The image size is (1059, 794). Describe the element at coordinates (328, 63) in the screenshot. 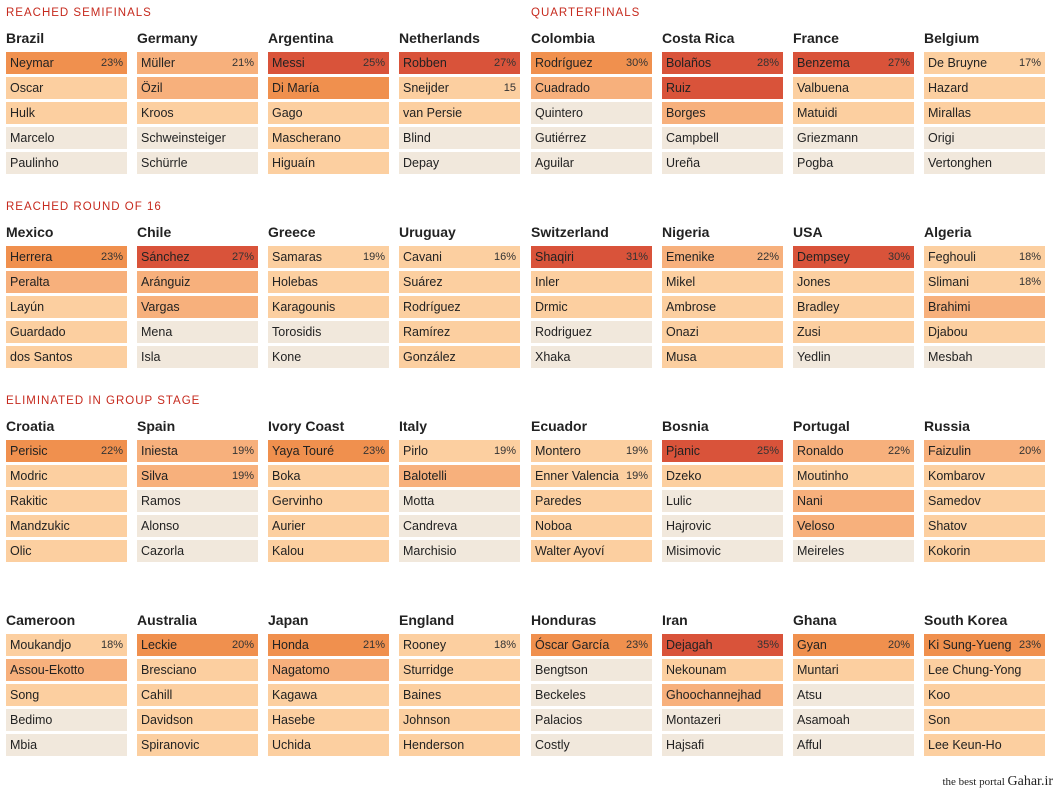

I see `player-row: Messi 25%` at that location.